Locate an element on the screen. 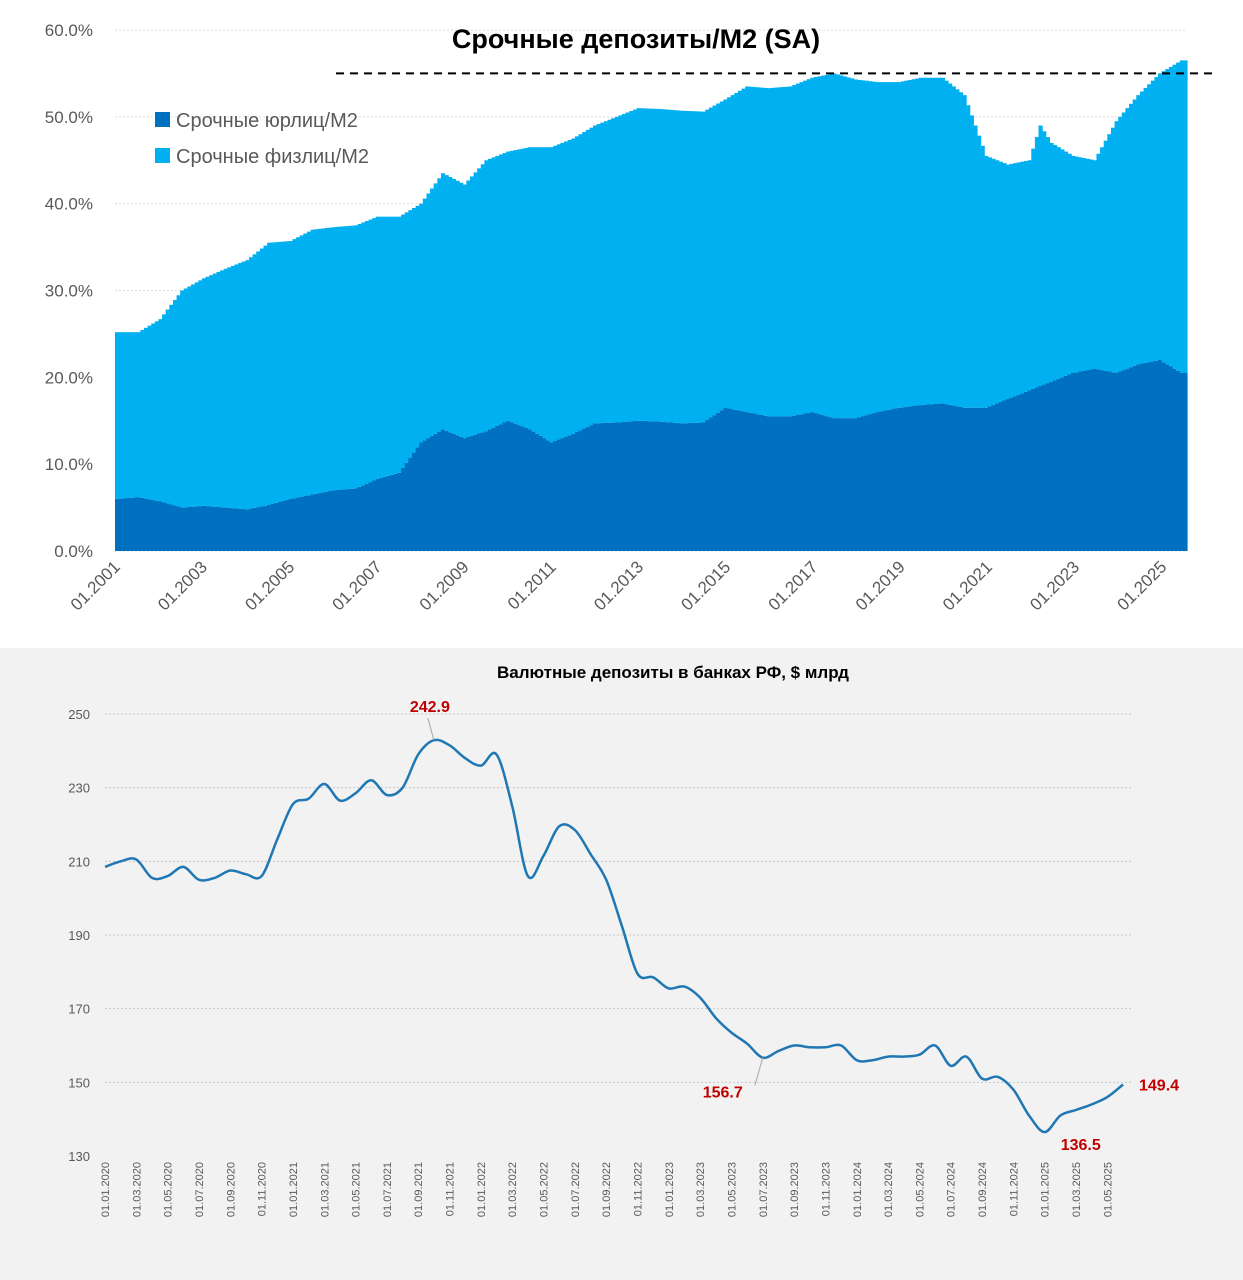 This screenshot has width=1243, height=1280. c2-y-tick-label: 170 is located at coordinates (79, 1009).